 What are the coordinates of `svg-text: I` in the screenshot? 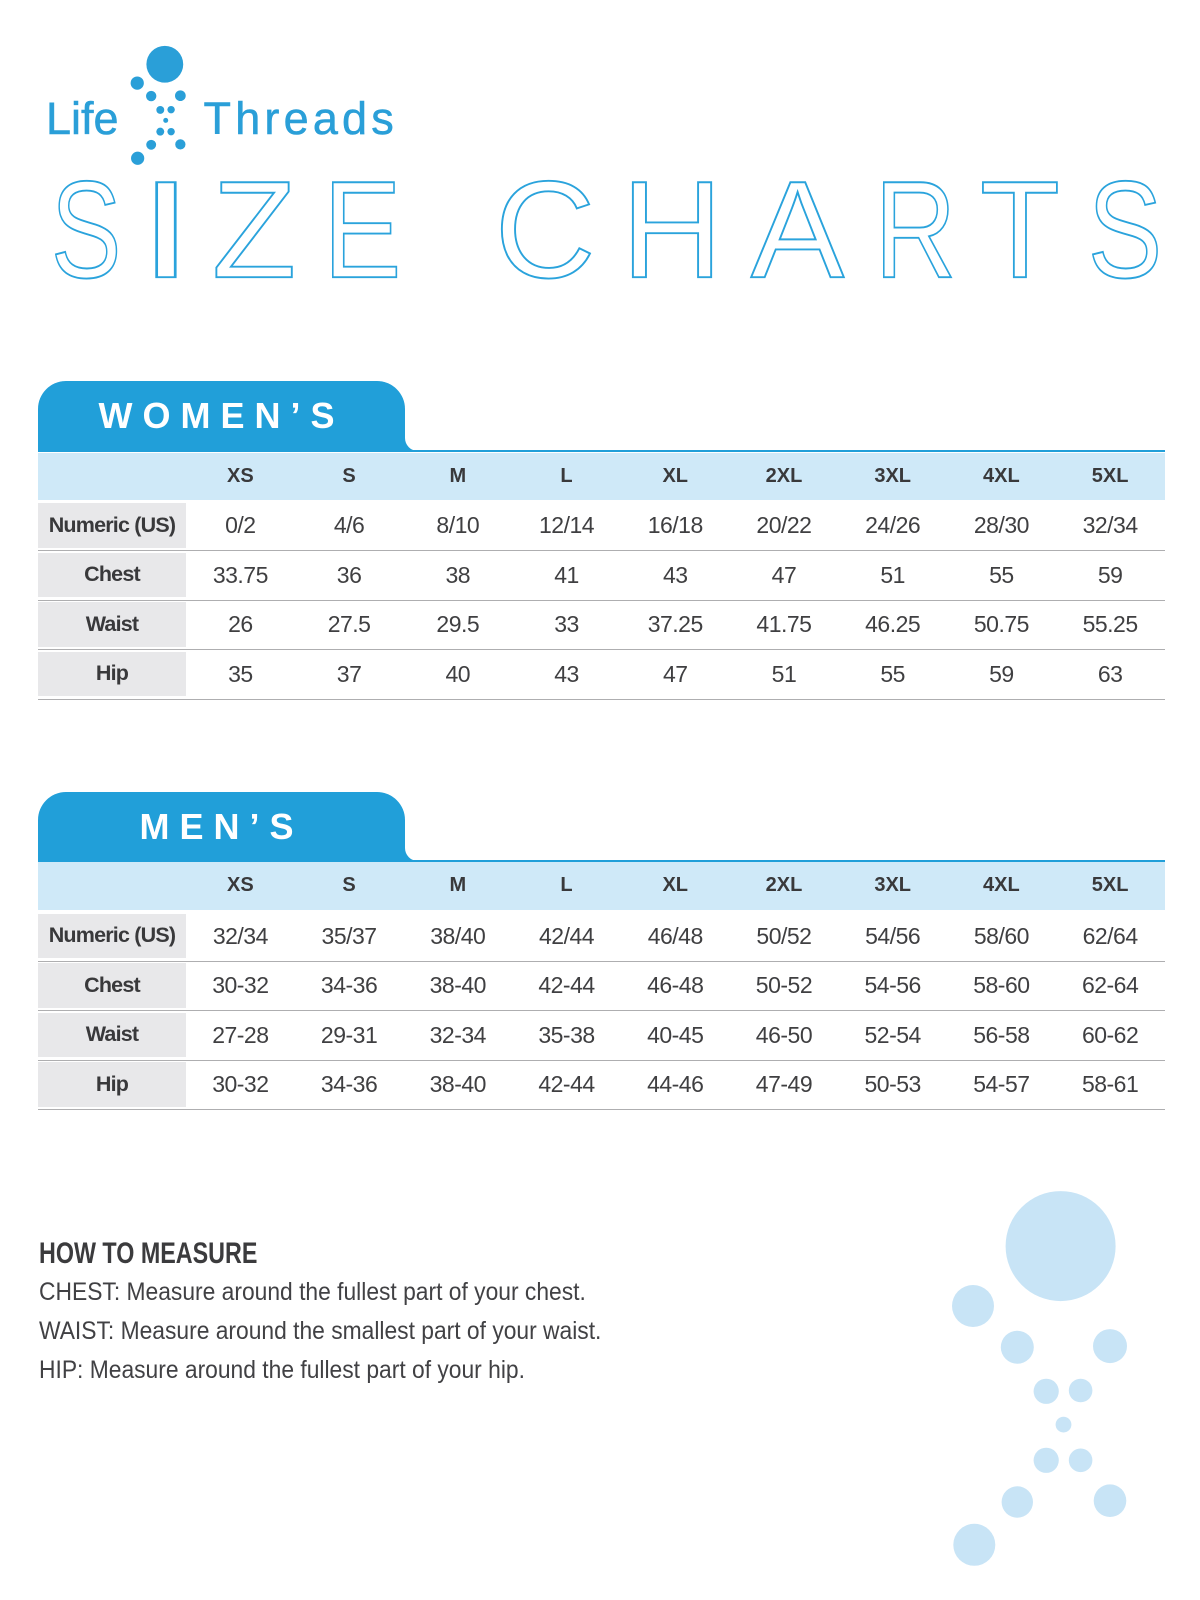 It's located at (165, 230).